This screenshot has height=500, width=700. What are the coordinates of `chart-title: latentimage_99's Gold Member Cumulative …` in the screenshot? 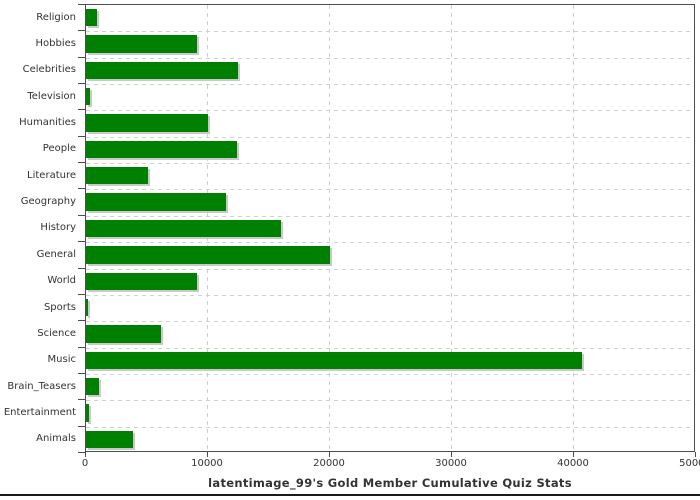 It's located at (390, 483).